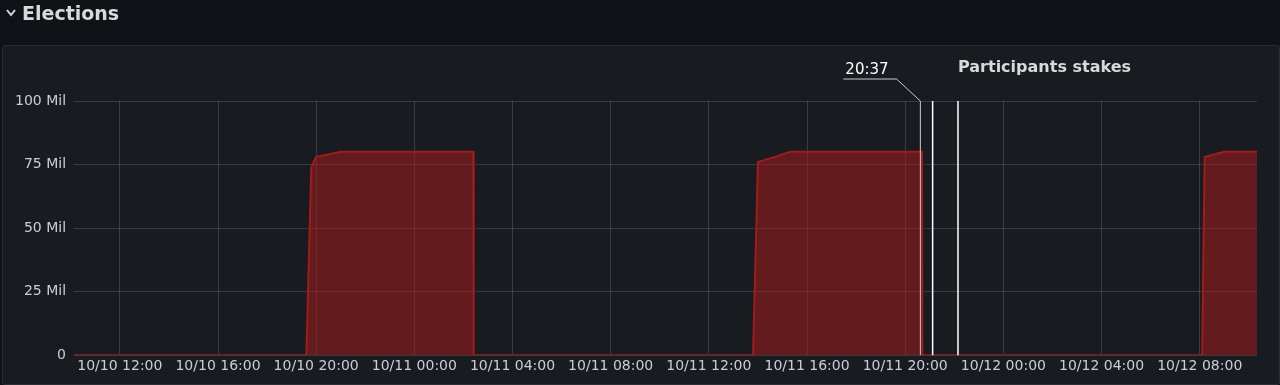 The width and height of the screenshot is (1280, 385). I want to click on y-tick-label: 0, so click(62, 353).